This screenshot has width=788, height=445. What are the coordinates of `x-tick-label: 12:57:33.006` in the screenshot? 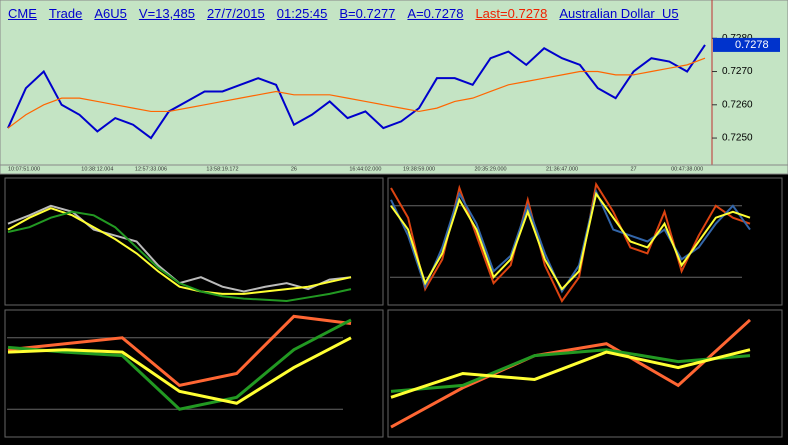 It's located at (151, 169).